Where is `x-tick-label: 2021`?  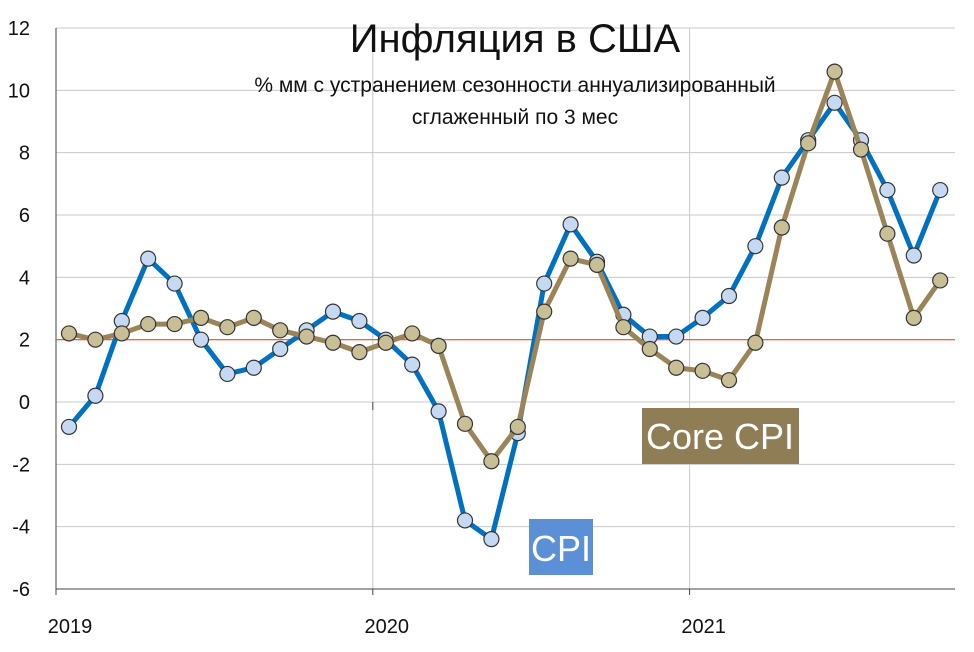 x-tick-label: 2021 is located at coordinates (703, 627).